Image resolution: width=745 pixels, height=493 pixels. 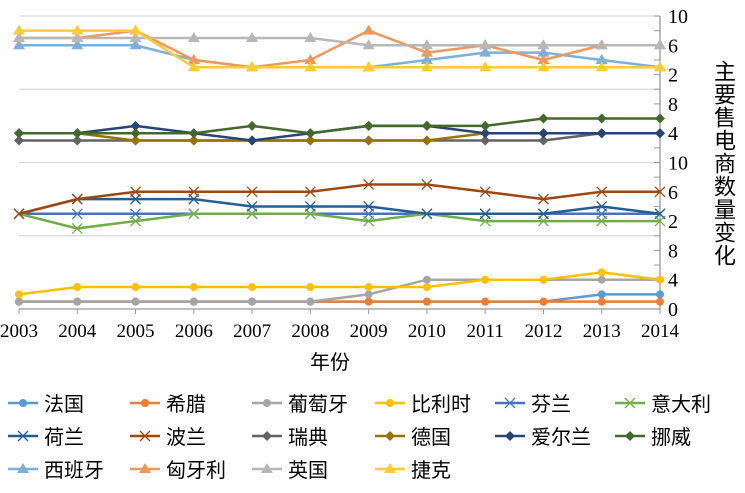 I want to click on legend-label: 葡萄牙, so click(x=318, y=404).